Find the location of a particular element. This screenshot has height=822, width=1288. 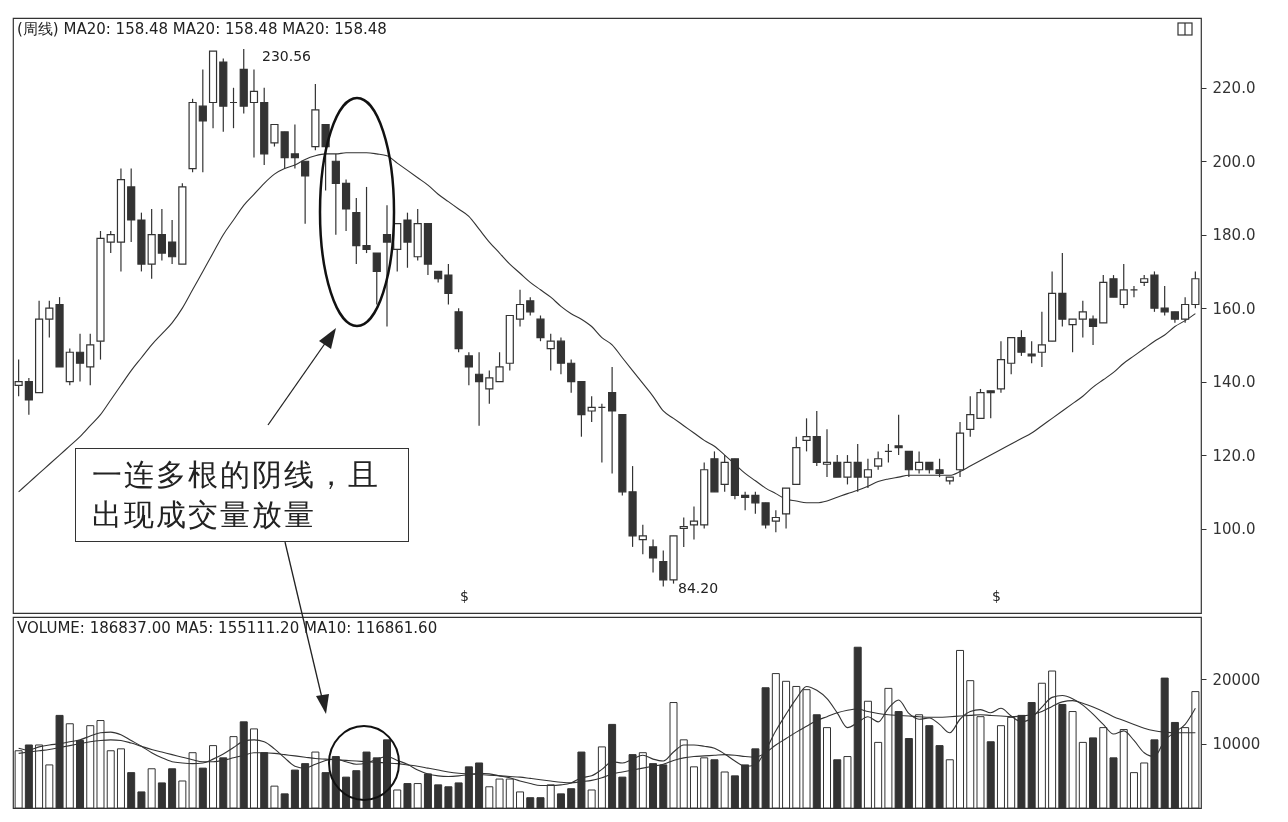

y-tick-label: 220.0 is located at coordinates (1234, 88).